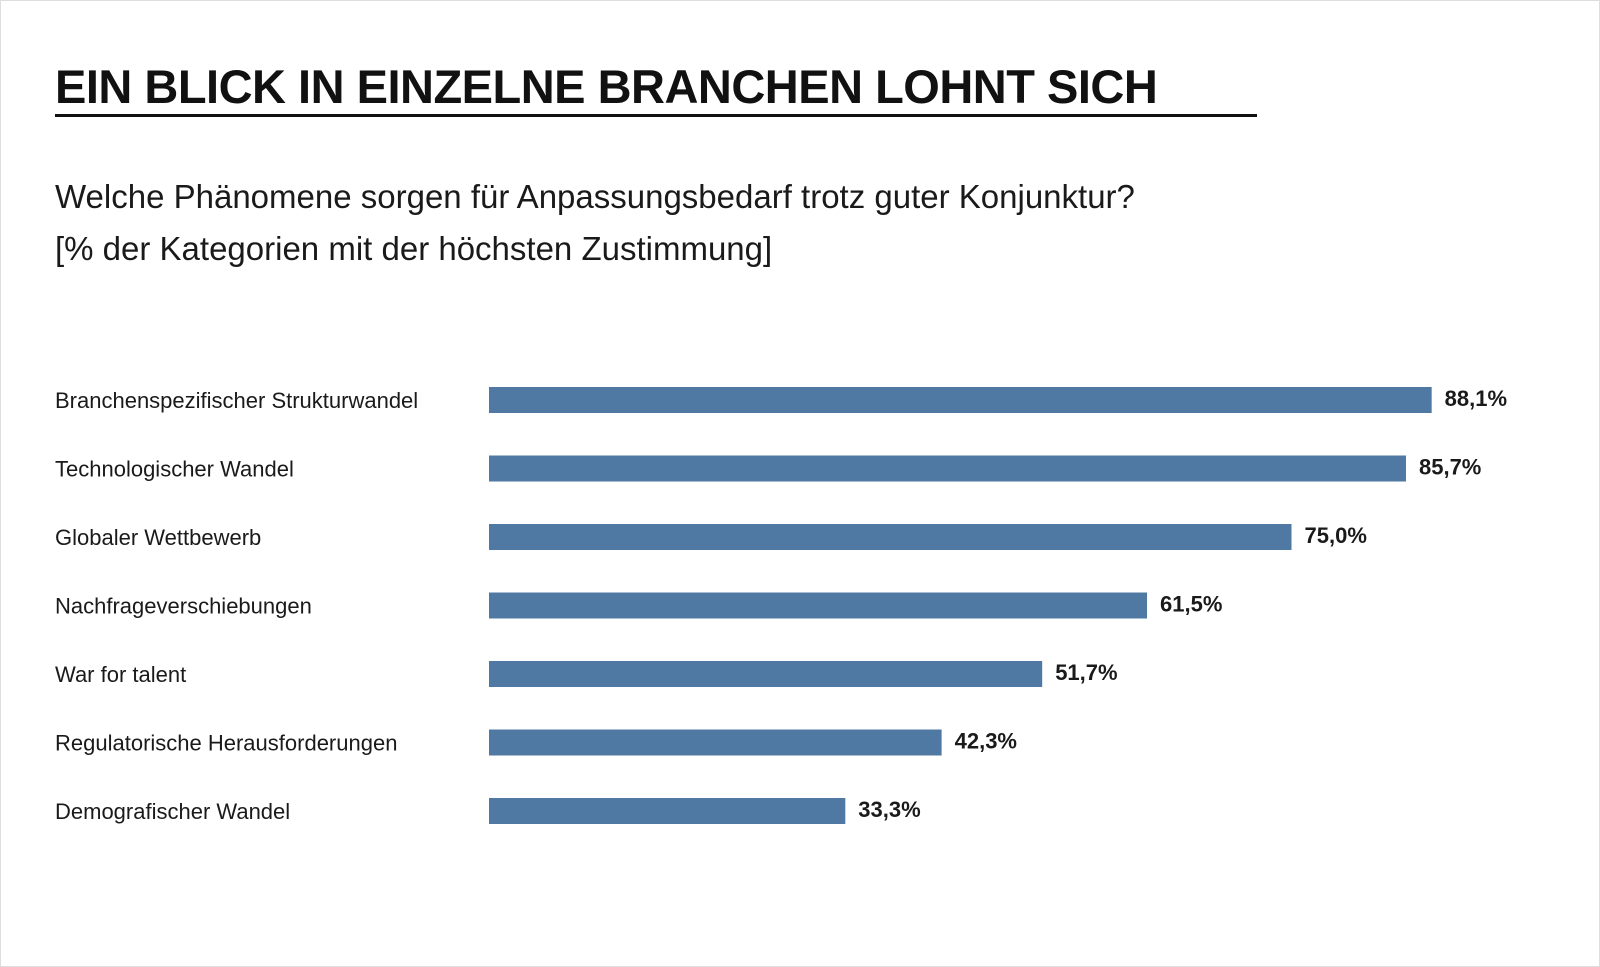  Describe the element at coordinates (158, 537) in the screenshot. I see `category-label: Globaler Wettbewerb` at that location.